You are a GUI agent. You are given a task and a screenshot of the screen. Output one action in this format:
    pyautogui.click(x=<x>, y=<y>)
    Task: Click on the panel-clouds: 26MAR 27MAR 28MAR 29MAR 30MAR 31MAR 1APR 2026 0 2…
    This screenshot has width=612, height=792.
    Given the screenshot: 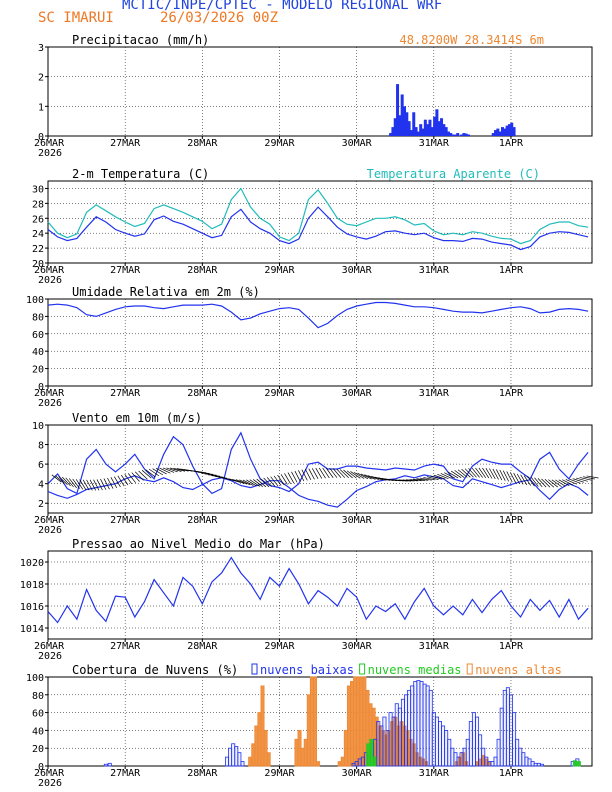 What is the action you would take?
    pyautogui.click(x=309, y=726)
    